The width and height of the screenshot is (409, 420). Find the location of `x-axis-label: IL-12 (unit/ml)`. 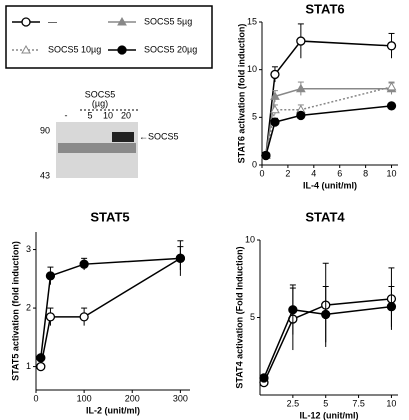

x-axis-label: IL-12 (unit/ml) is located at coordinates (329, 415).